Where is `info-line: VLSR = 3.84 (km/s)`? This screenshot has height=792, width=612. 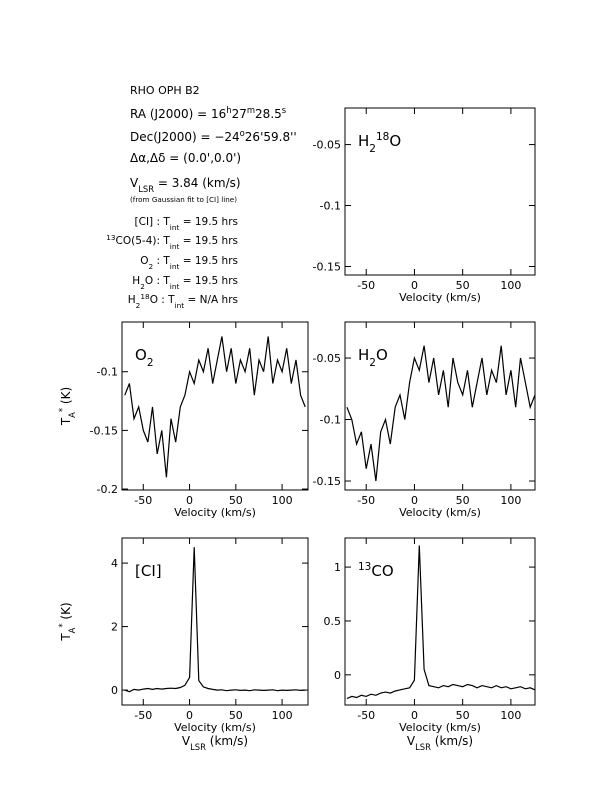 info-line: VLSR = 3.84 (km/s) is located at coordinates (185, 185).